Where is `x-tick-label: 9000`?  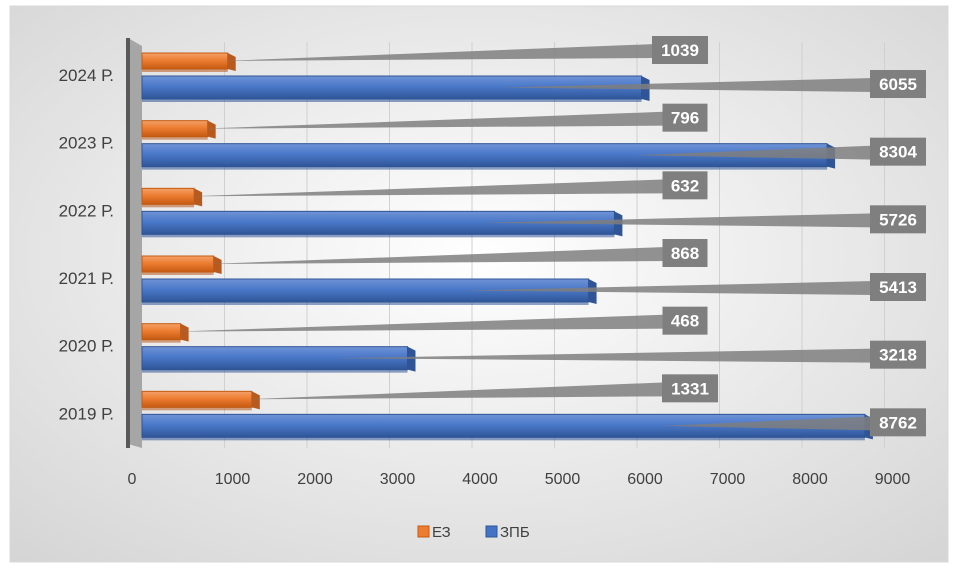 x-tick-label: 9000 is located at coordinates (893, 479).